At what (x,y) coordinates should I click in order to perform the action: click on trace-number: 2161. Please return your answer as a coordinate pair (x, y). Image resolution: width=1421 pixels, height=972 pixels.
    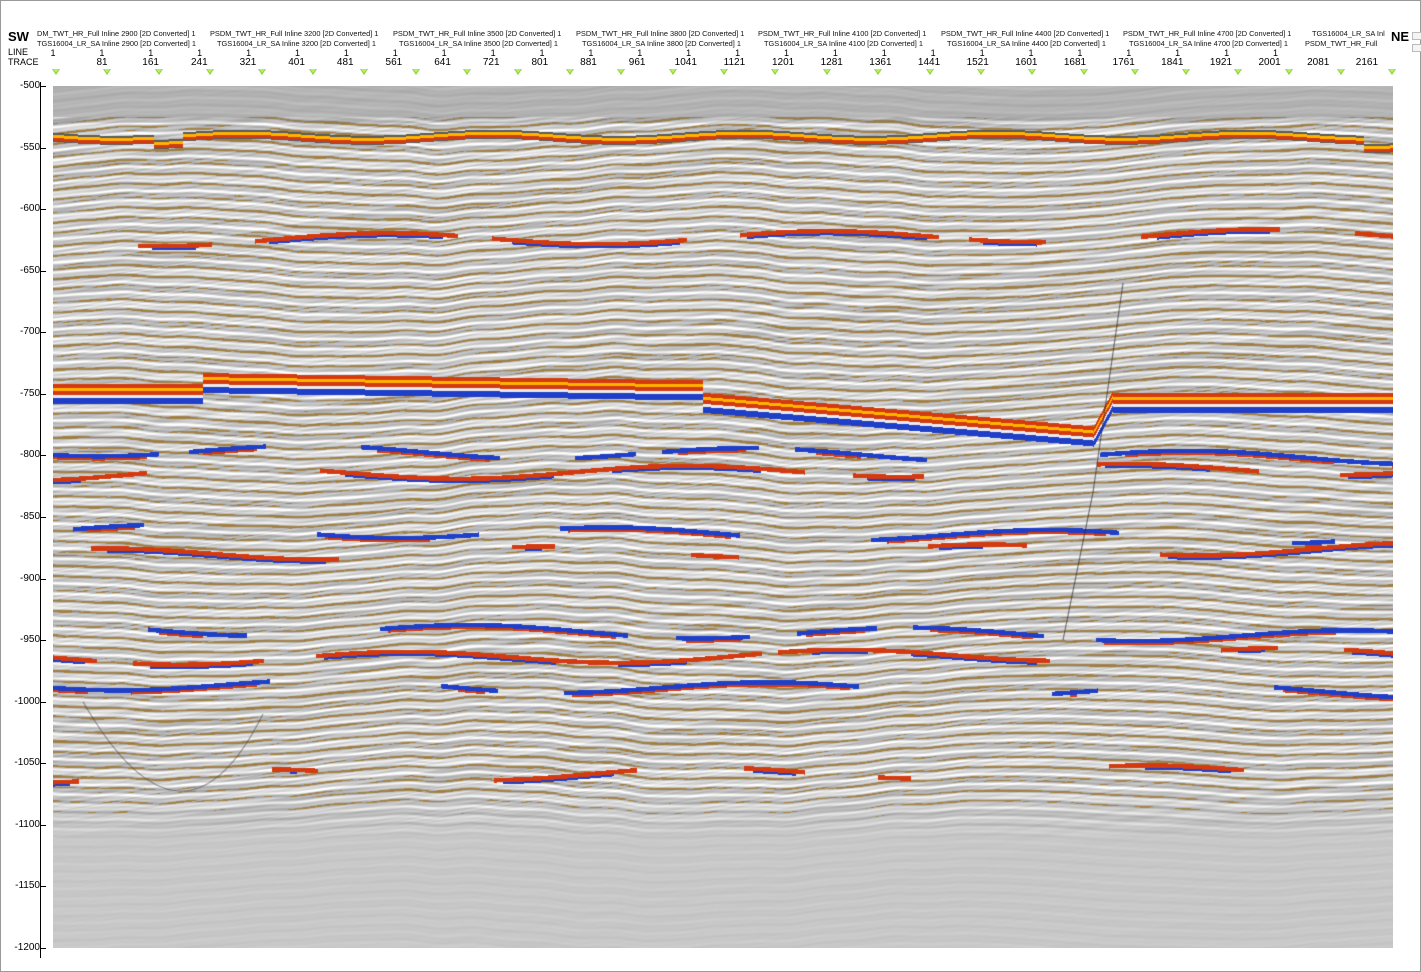
    Looking at the image, I should click on (1367, 62).